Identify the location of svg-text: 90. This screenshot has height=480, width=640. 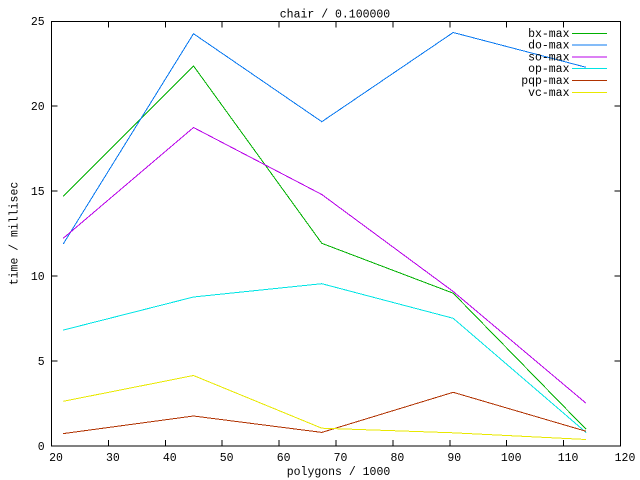
(454, 458).